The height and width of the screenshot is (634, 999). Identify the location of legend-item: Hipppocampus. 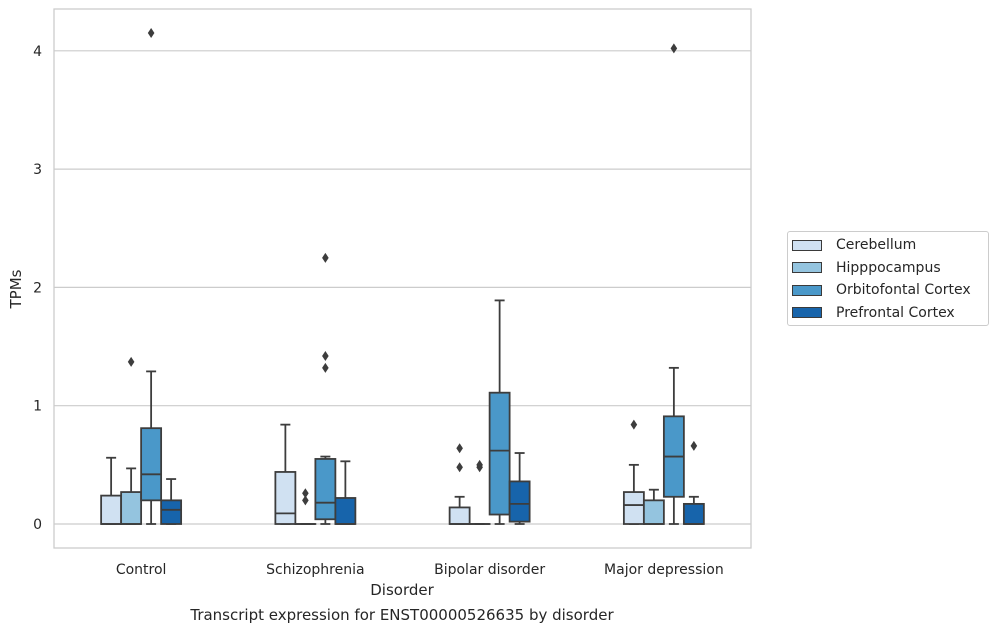
(866, 268).